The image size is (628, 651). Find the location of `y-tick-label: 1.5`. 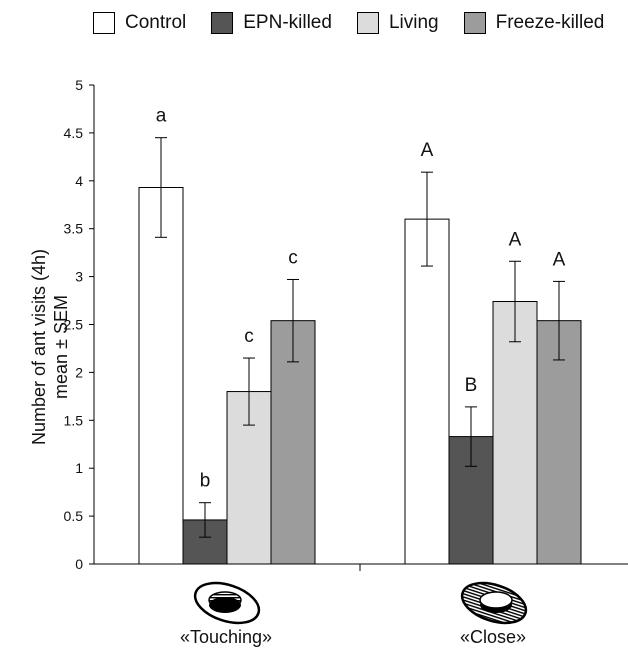

y-tick-label: 1.5 is located at coordinates (74, 420).